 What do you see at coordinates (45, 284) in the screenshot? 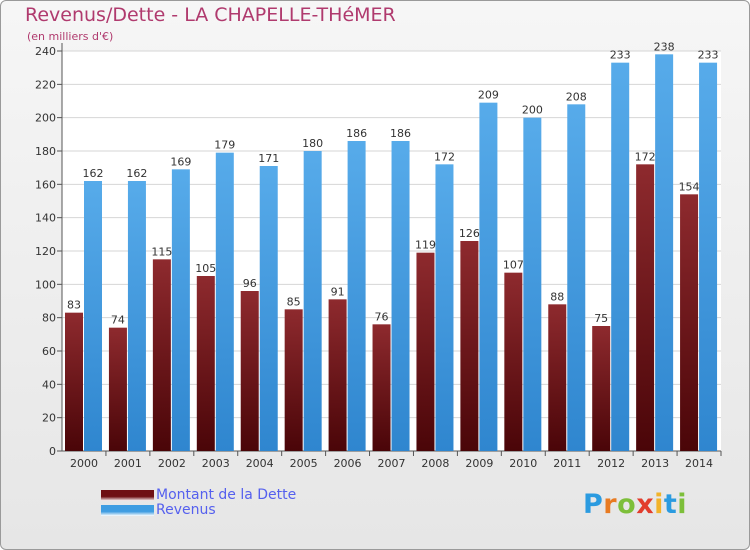
I see `y-tick-label: 100` at bounding box center [45, 284].